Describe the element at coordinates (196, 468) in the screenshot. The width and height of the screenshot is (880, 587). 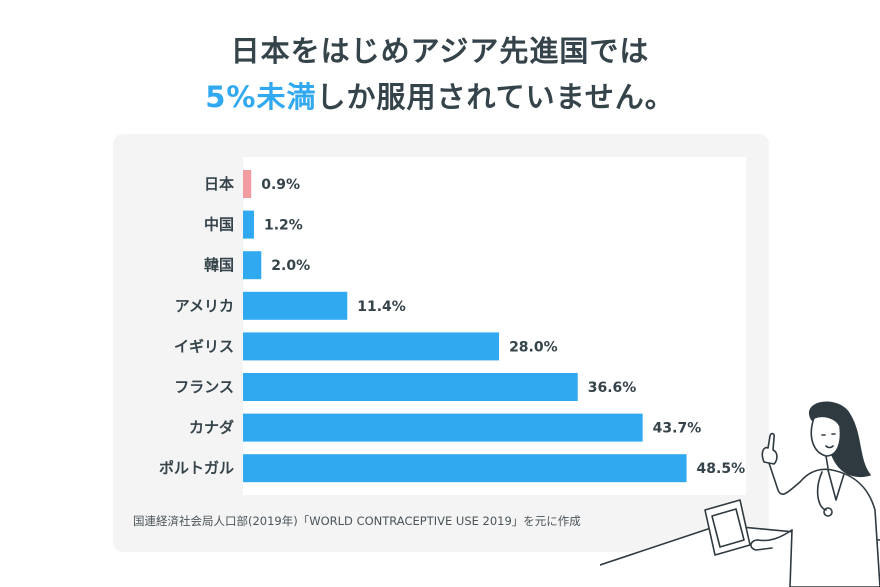
I see `category-label: ポルトガル` at that location.